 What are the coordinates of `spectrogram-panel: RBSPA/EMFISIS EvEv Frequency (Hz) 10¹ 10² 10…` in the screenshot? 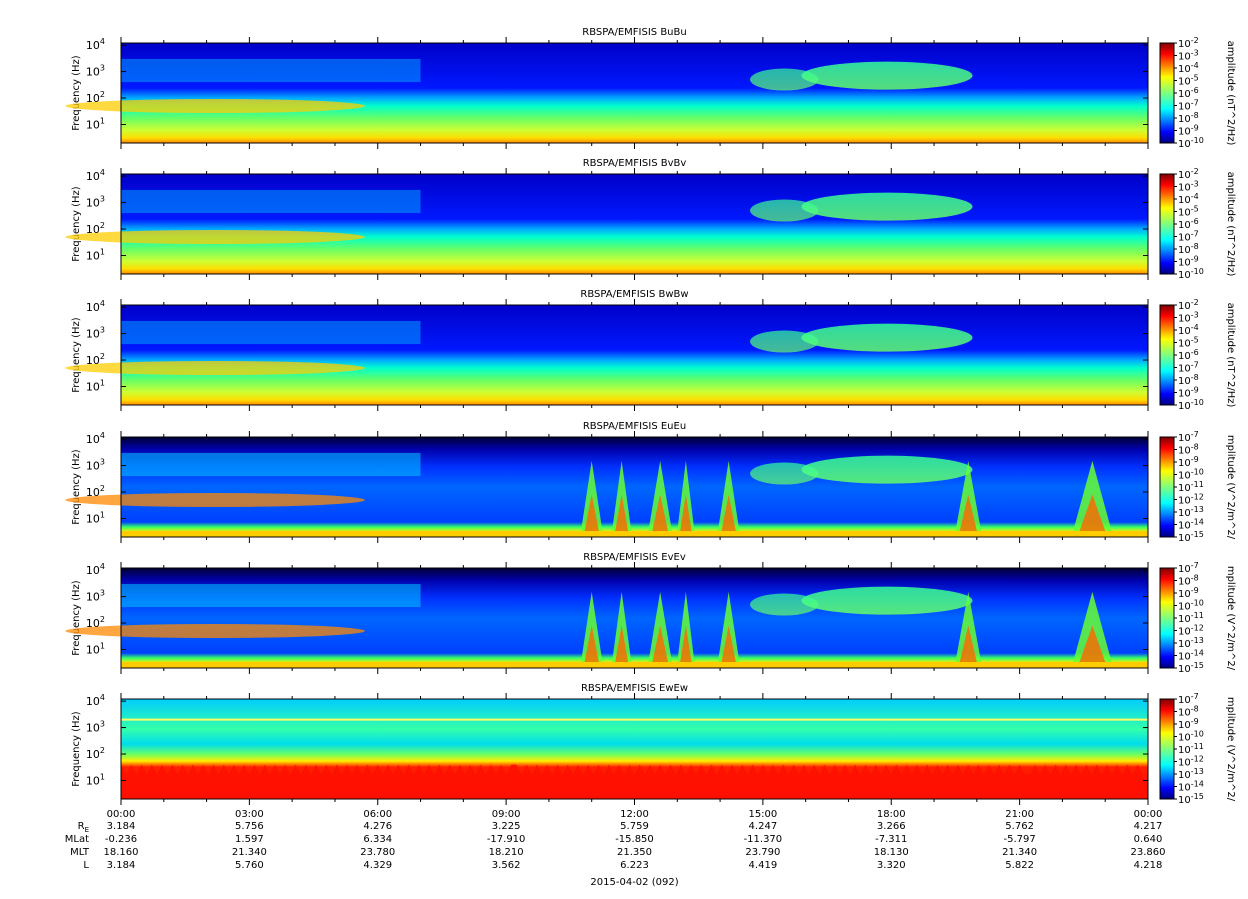 It's located at (650, 613).